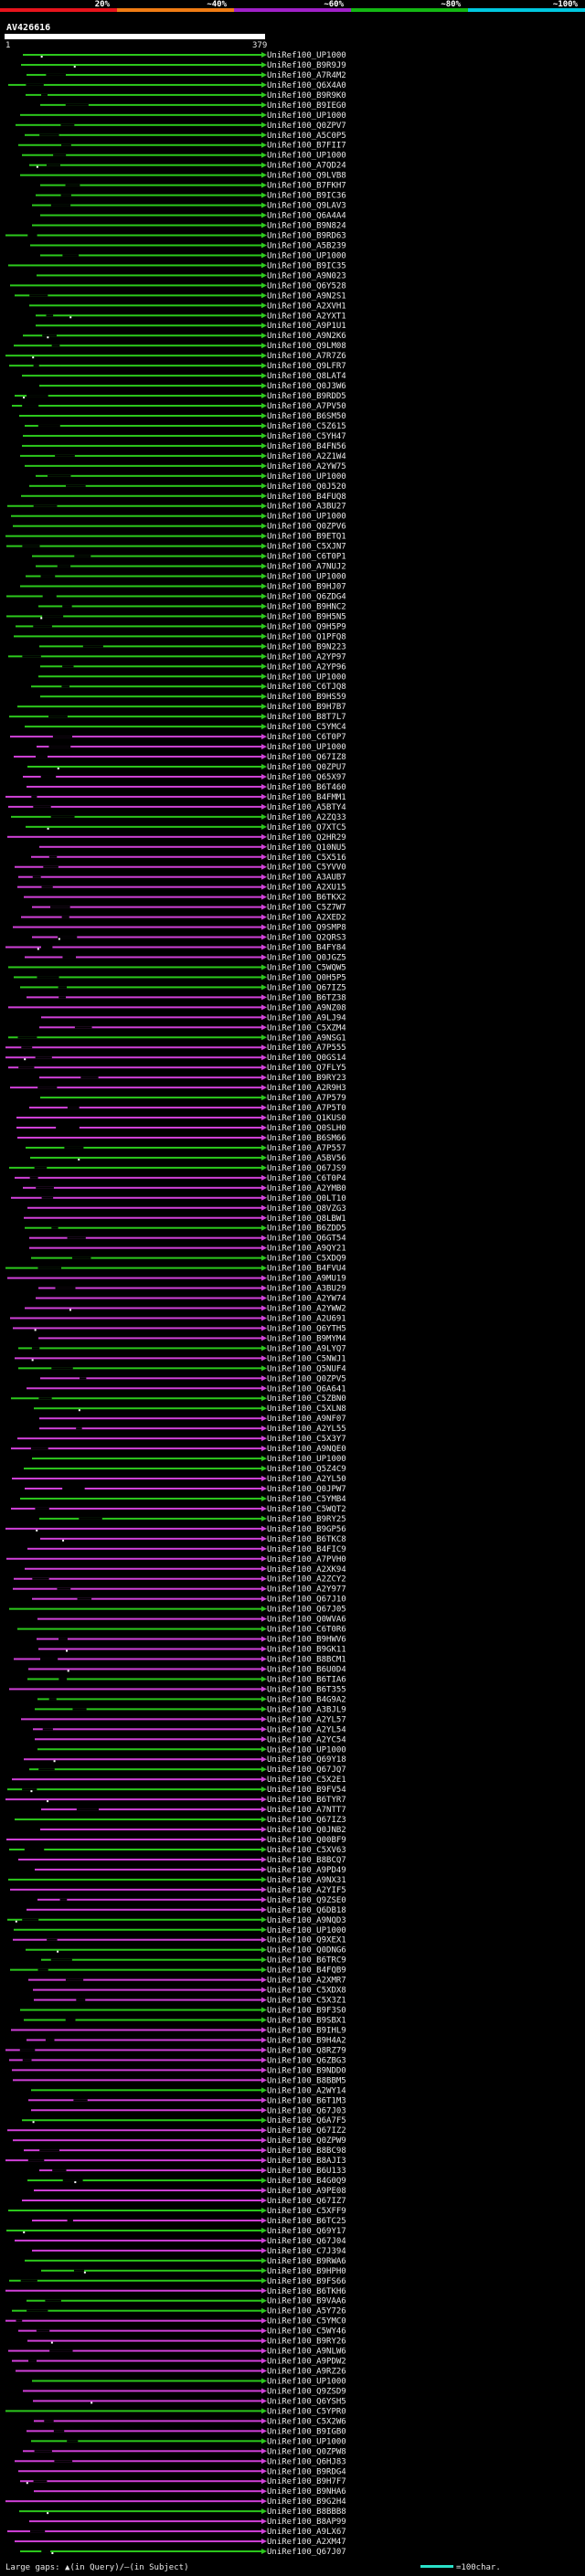 The image size is (585, 2576). Describe the element at coordinates (193, 1028) in the screenshot. I see `hit-row: UniRef100_C5XZM4` at that location.